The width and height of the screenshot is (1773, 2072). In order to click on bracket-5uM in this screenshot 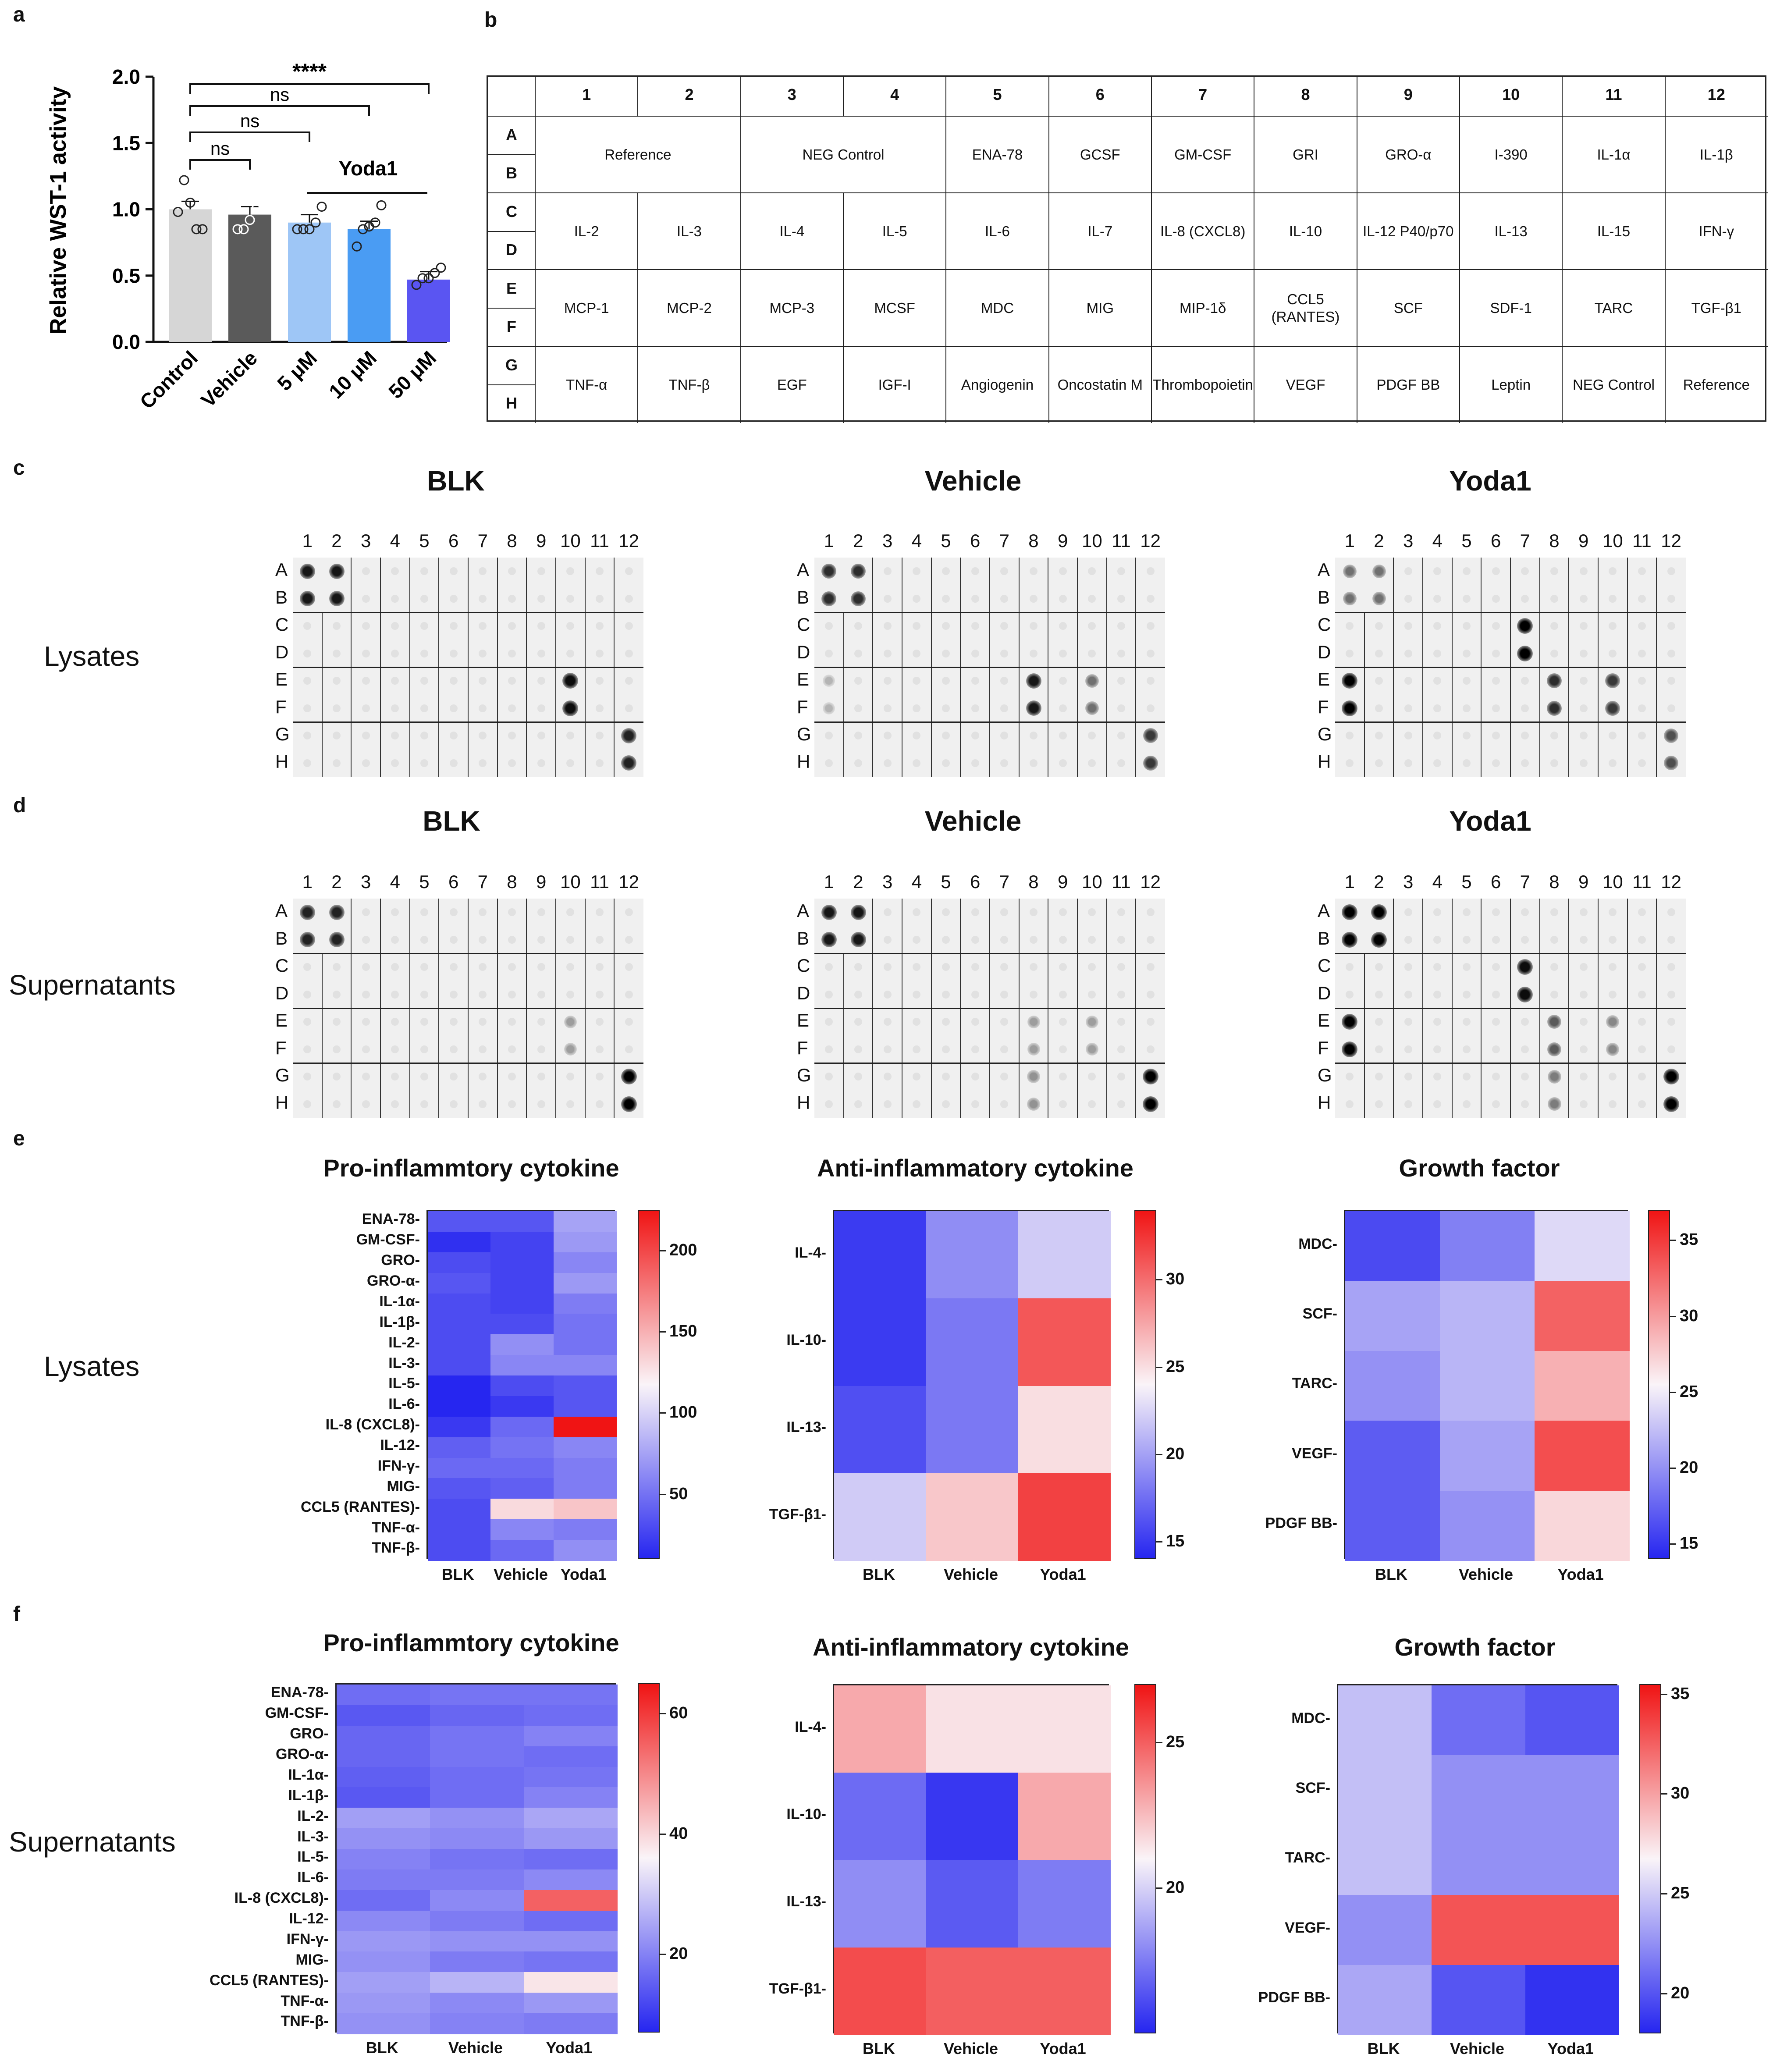, I will do `click(250, 136)`.